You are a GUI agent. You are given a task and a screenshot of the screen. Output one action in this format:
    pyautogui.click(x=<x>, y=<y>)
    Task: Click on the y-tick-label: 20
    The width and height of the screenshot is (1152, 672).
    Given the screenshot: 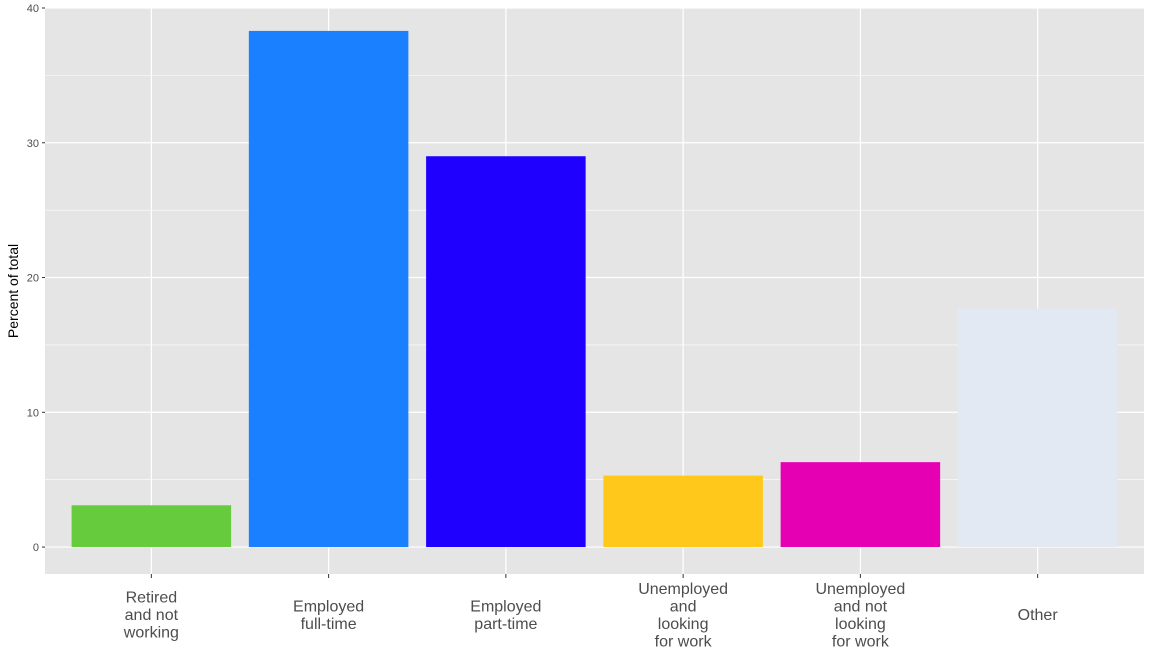 What is the action you would take?
    pyautogui.click(x=33, y=279)
    